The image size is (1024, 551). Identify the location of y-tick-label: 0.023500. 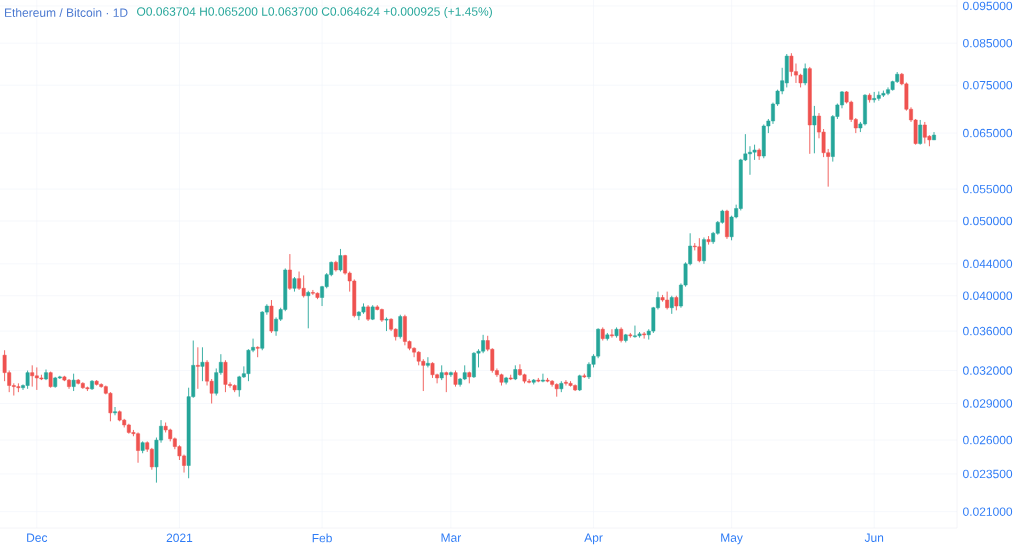
(988, 474).